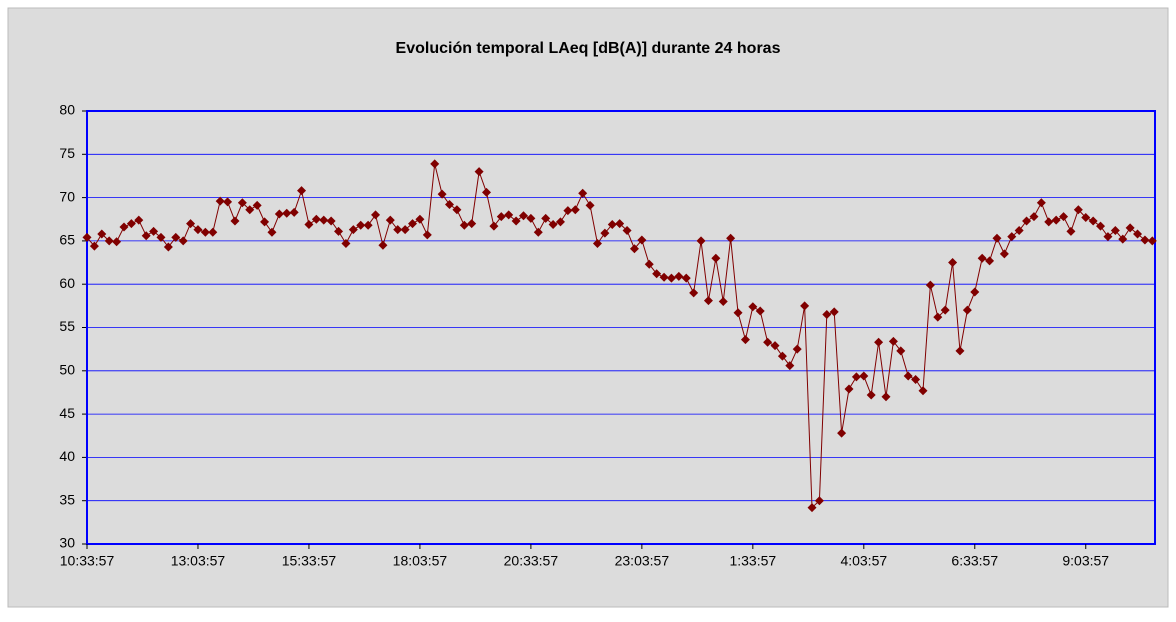 This screenshot has height=622, width=1176. What do you see at coordinates (67, 499) in the screenshot?
I see `y-tick-label: 35` at bounding box center [67, 499].